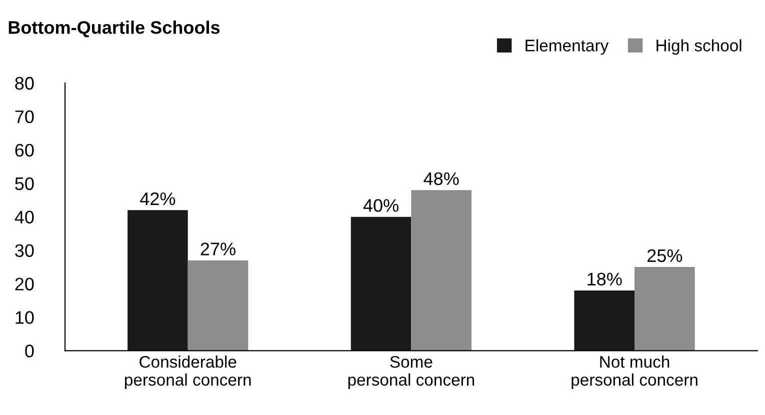  I want to click on data-label: 18%, so click(605, 279).